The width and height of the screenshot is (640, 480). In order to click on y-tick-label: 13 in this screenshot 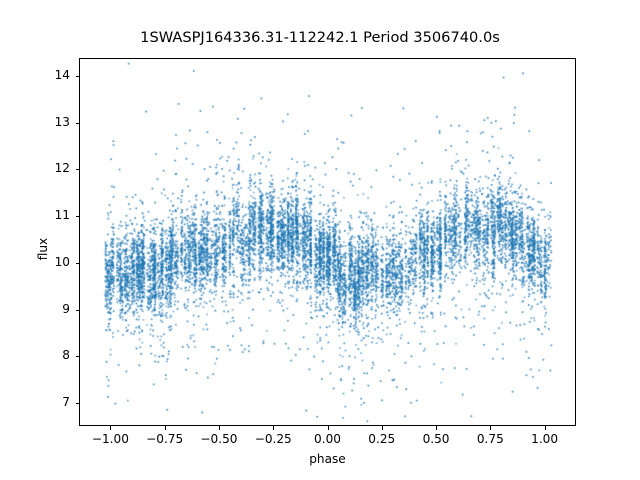, I will do `click(62, 121)`.